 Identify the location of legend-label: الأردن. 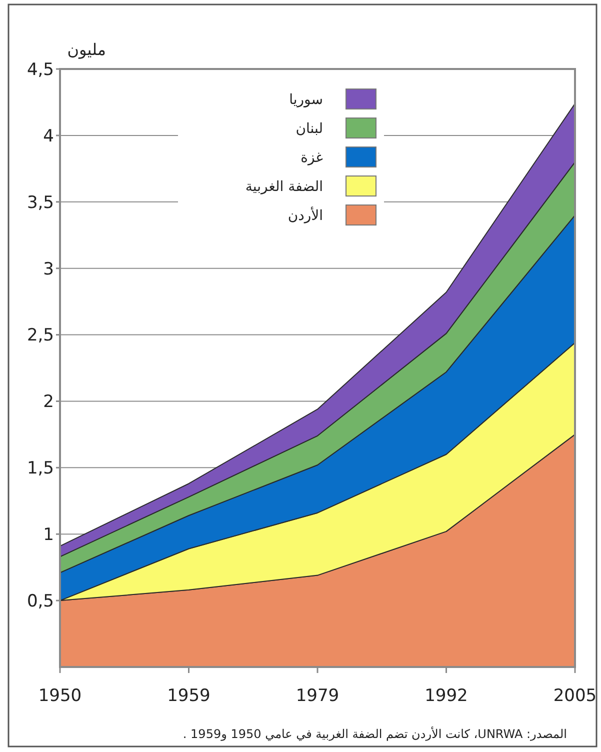
(305, 215).